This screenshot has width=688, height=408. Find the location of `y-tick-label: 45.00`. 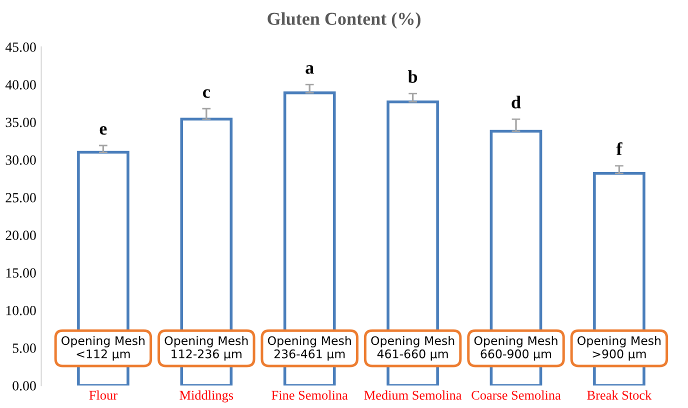

y-tick-label: 45.00 is located at coordinates (20, 47).